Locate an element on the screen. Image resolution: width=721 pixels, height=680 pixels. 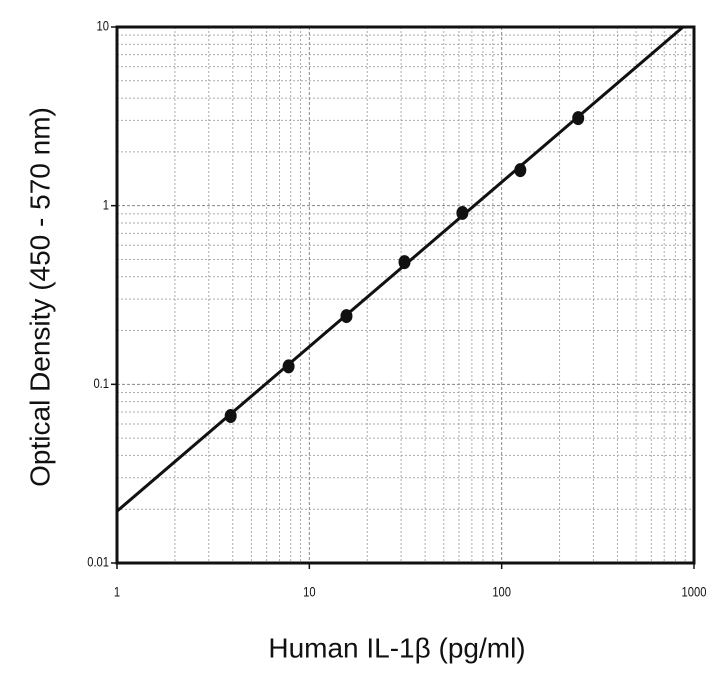
y-tick-label: 0.1 is located at coordinates (101, 383).